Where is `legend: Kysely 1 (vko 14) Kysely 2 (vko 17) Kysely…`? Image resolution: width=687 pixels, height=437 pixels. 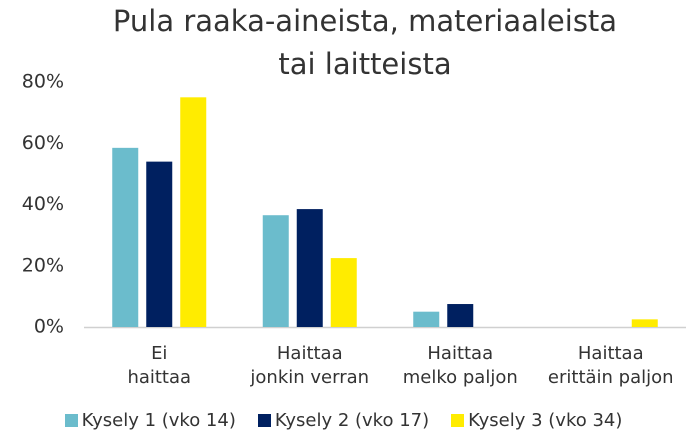 legend: Kysely 1 (vko 14) Kysely 2 (vko 17) Kysely… is located at coordinates (343, 420).